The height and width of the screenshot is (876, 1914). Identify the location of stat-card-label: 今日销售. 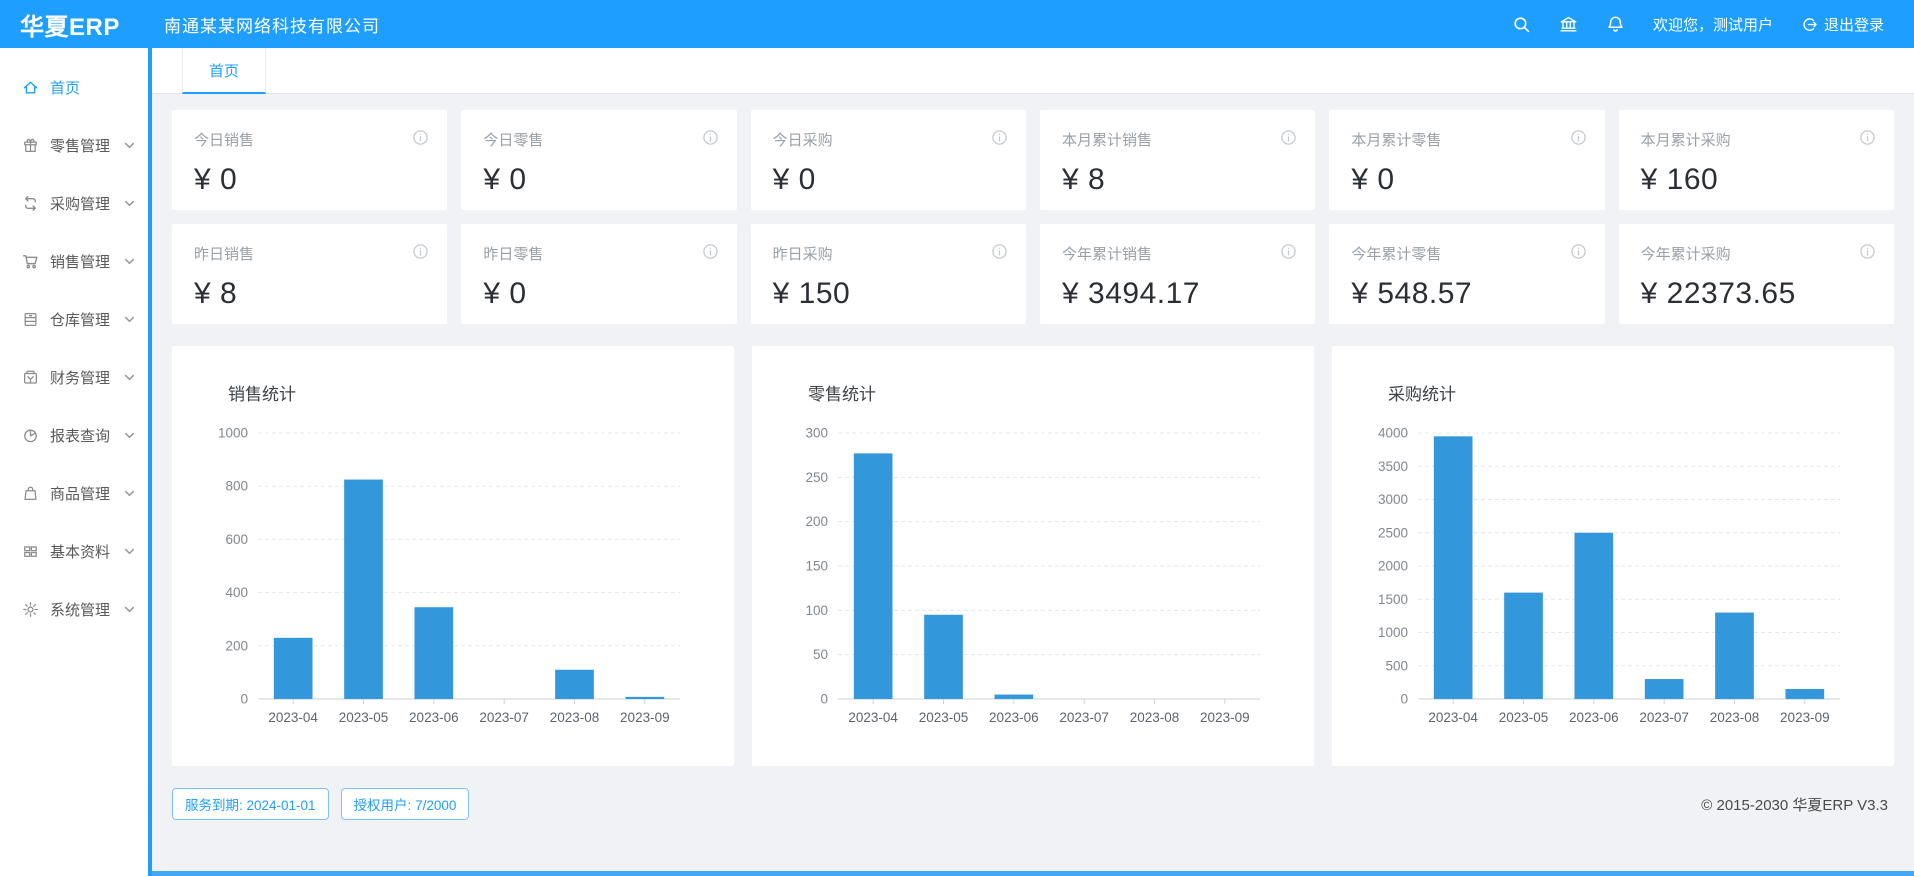
(224, 140).